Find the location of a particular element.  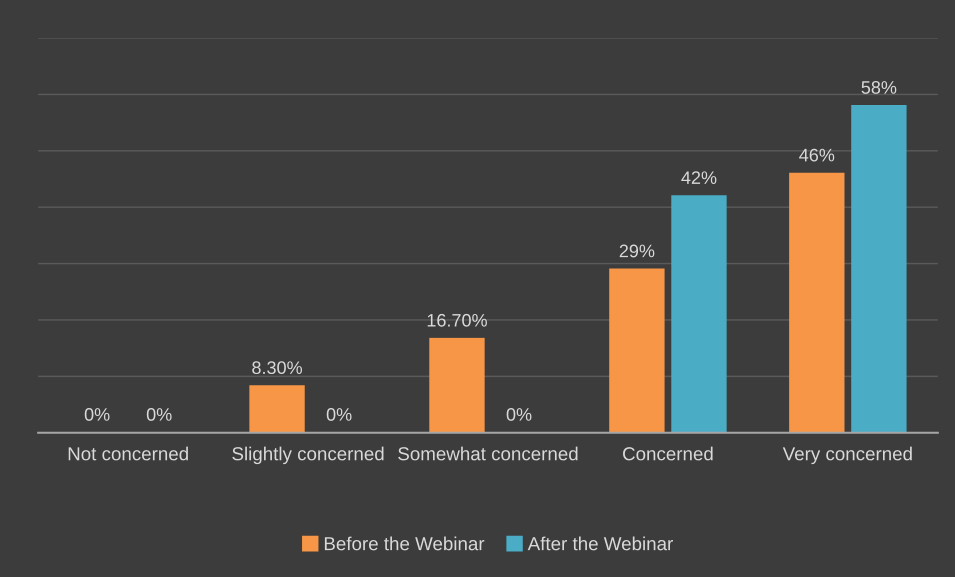

x-tick-label: Very concerned is located at coordinates (847, 455).